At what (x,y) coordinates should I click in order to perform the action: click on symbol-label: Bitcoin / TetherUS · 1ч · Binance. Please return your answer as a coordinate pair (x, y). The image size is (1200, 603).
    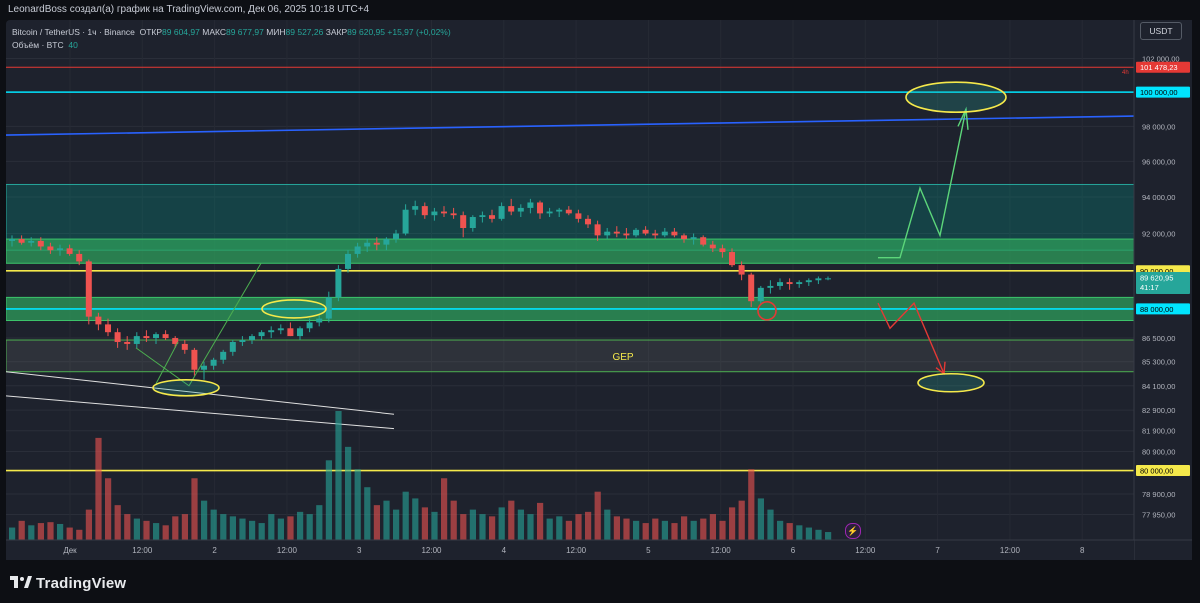
    Looking at the image, I should click on (73, 32).